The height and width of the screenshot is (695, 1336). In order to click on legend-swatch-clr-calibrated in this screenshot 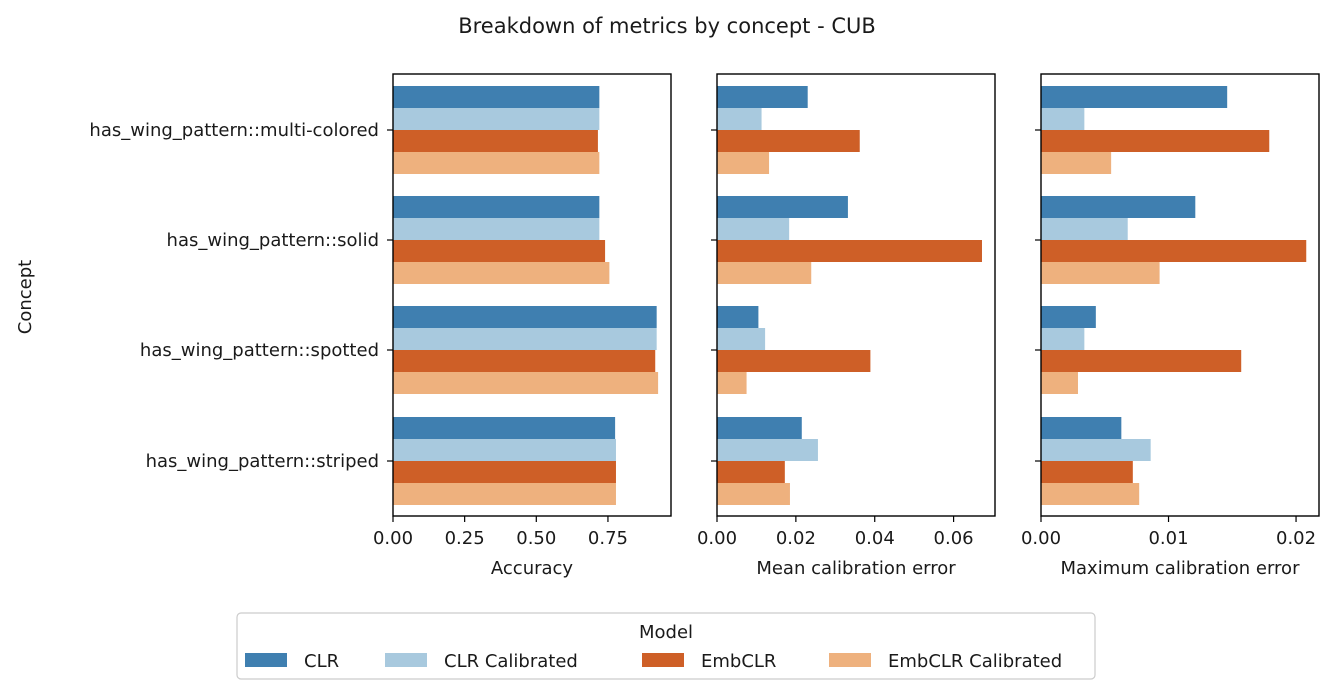, I will do `click(406, 660)`.